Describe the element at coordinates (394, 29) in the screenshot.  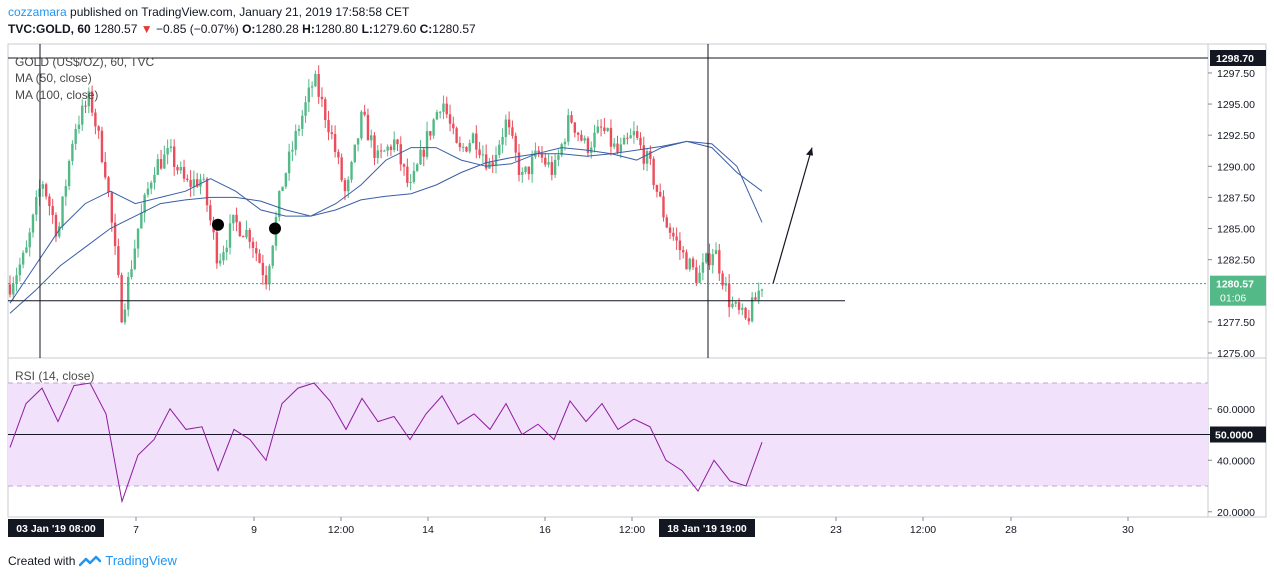
I see `low-value: 1279.60` at that location.